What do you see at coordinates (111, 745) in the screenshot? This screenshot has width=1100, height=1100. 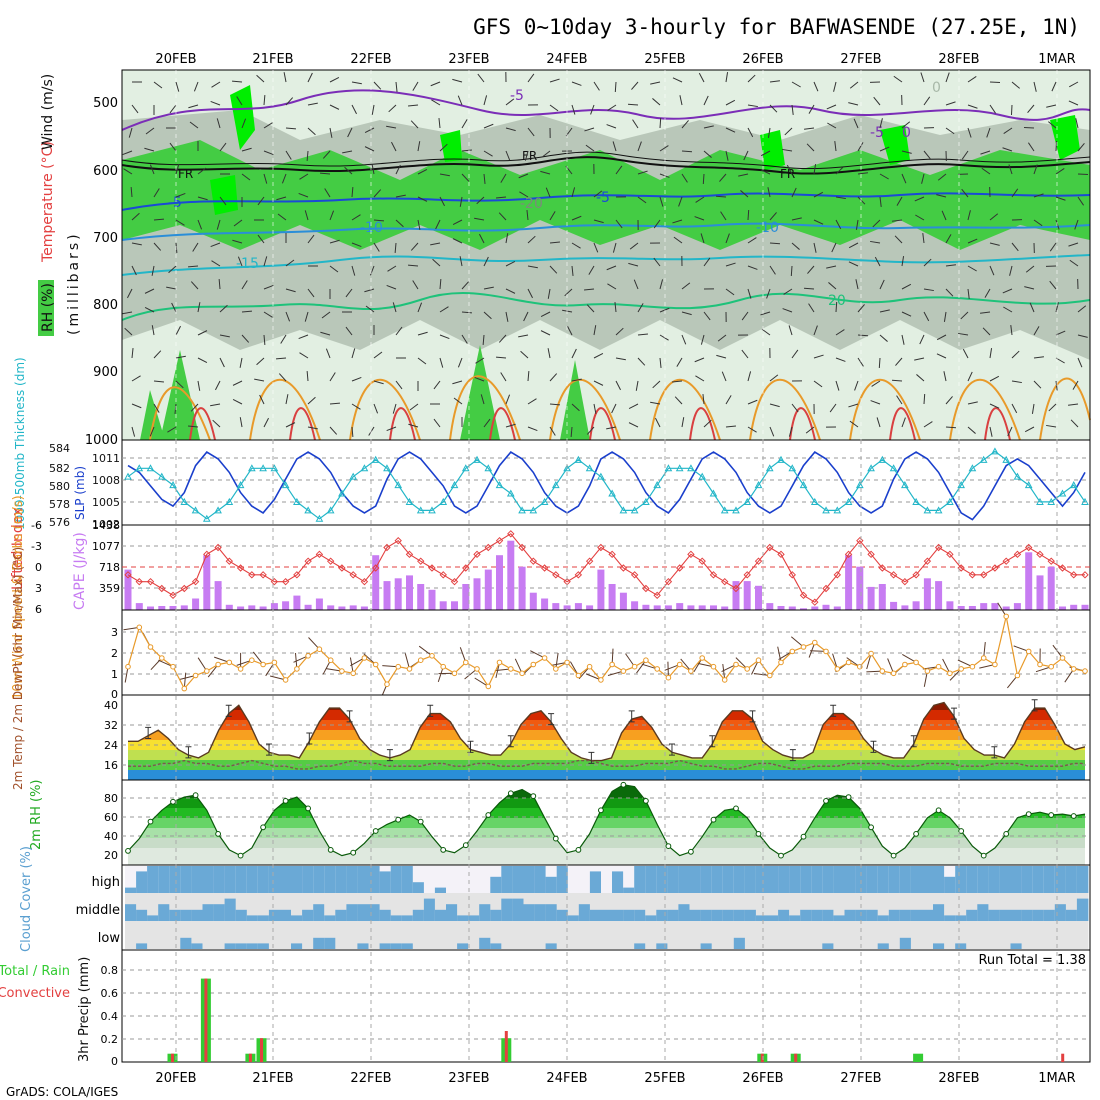 I see `temp-tick-label: 24` at bounding box center [111, 745].